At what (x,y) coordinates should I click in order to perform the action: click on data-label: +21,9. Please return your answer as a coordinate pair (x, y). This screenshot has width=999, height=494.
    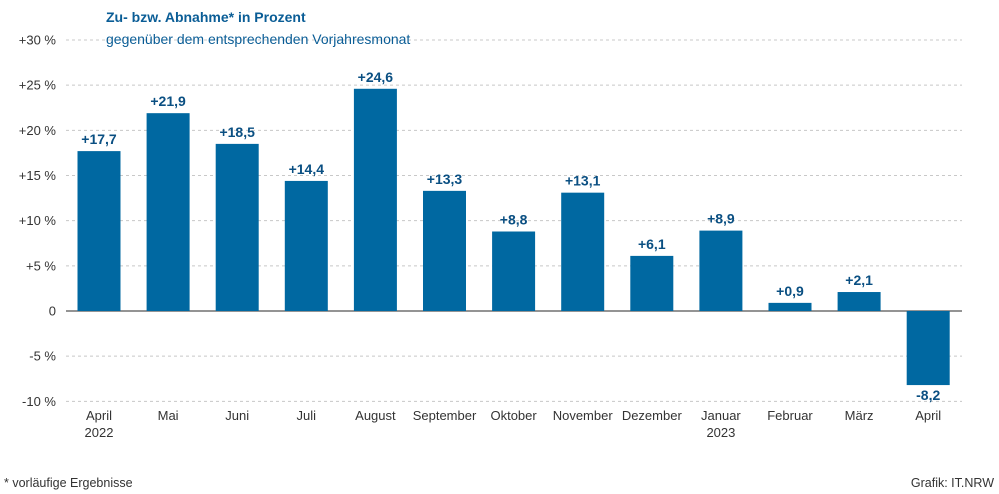
    Looking at the image, I should click on (168, 101).